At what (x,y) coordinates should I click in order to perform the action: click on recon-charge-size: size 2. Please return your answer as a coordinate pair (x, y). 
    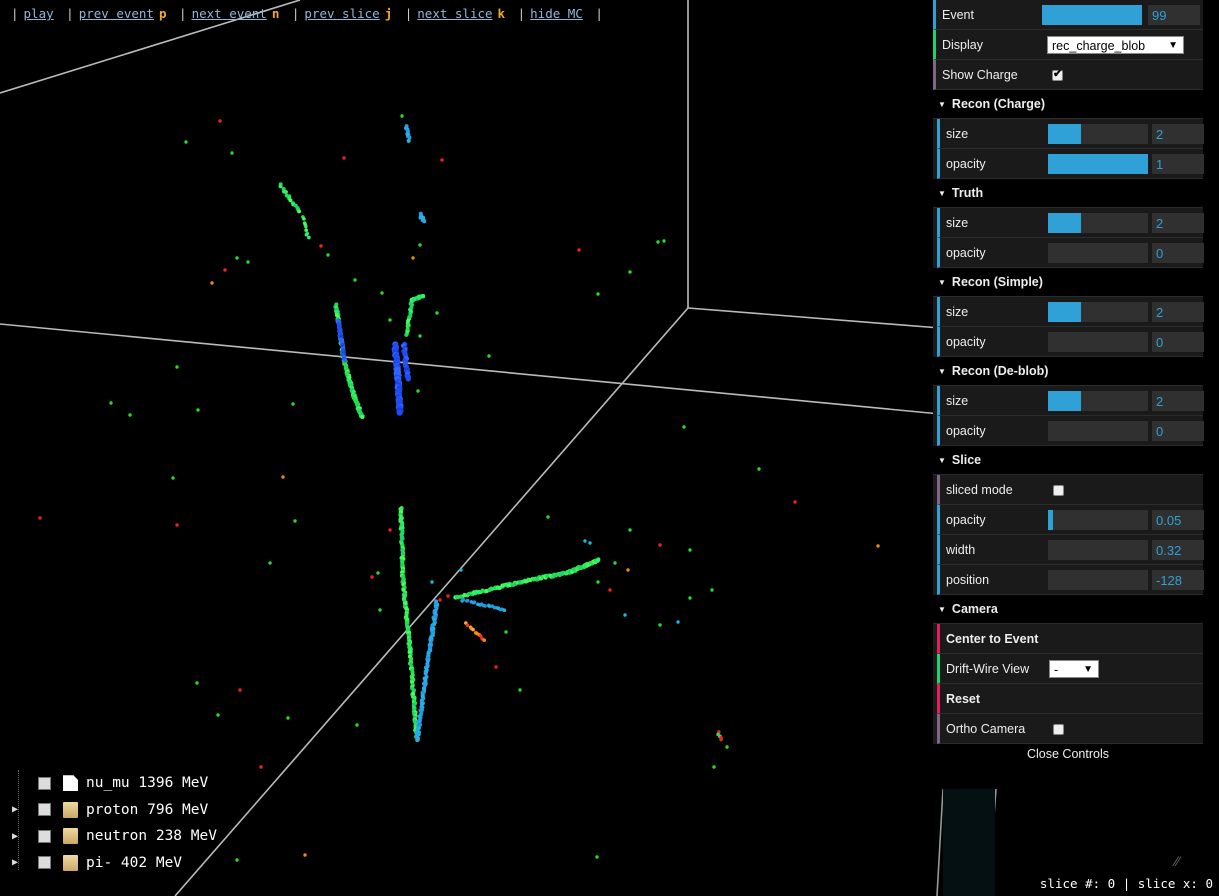
    Looking at the image, I should click on (1070, 134).